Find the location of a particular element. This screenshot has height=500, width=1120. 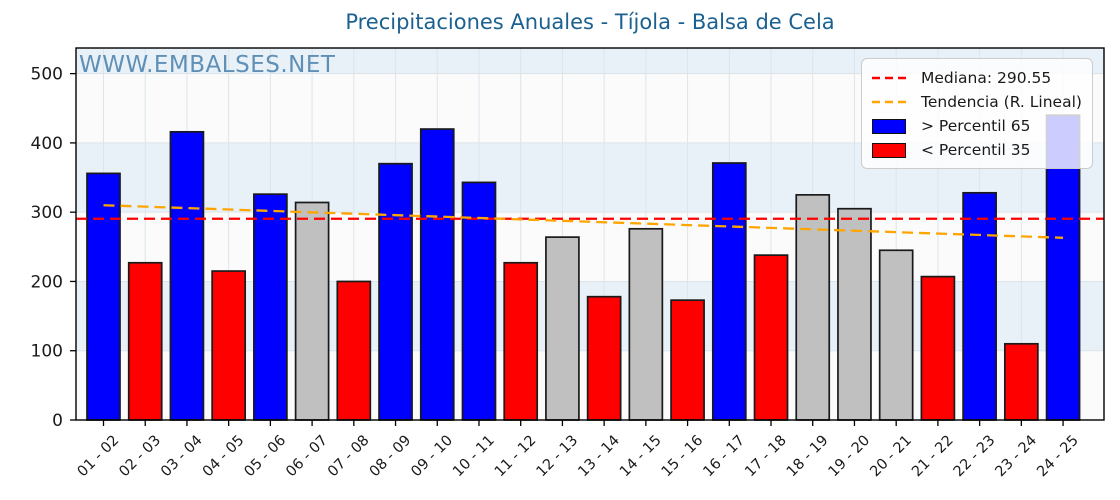

x-tick-label: 05 - 06 is located at coordinates (266, 457).